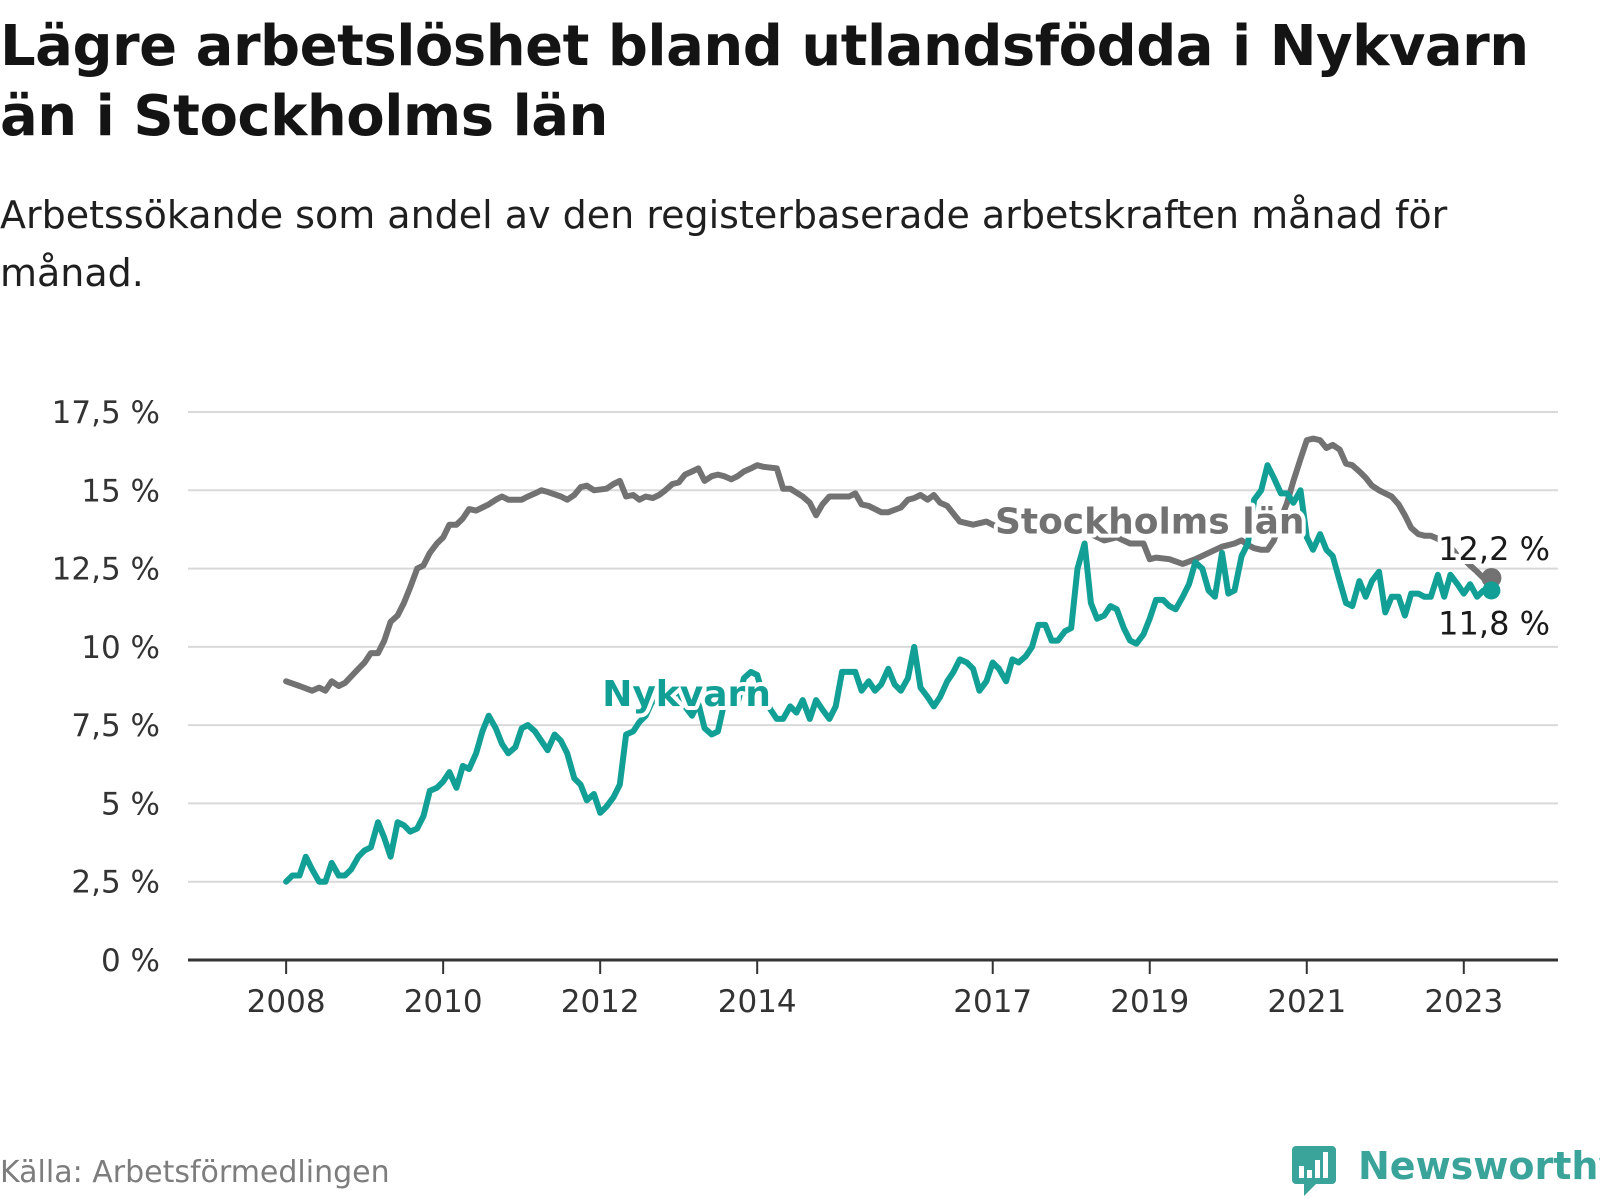  I want to click on y-tick-label: 15 %, so click(120, 491).